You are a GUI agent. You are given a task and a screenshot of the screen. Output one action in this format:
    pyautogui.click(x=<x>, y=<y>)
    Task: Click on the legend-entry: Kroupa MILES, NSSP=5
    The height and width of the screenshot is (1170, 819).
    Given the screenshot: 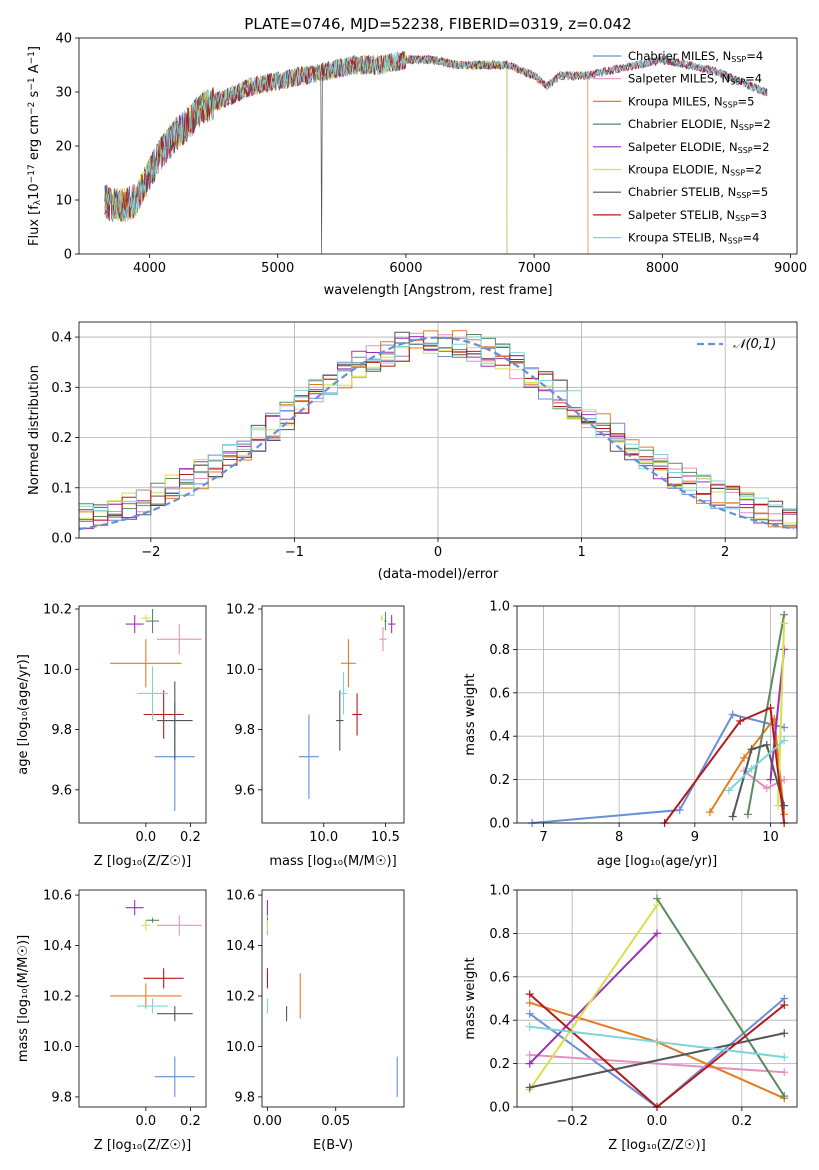 What is the action you would take?
    pyautogui.click(x=691, y=101)
    